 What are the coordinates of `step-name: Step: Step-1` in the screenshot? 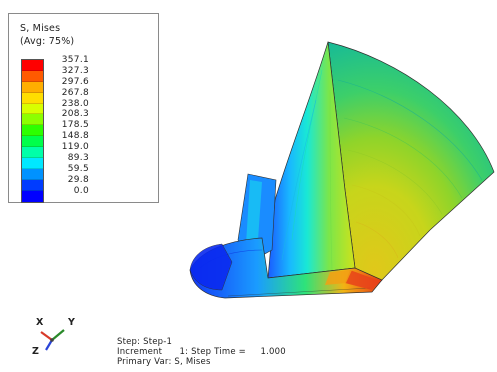 It's located at (145, 342).